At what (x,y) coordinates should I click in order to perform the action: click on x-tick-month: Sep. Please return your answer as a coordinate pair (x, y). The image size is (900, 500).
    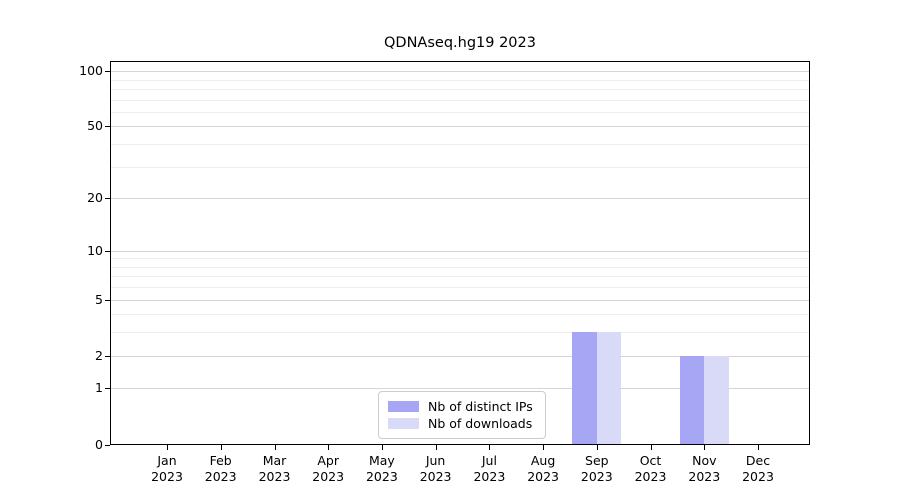
    Looking at the image, I should click on (597, 460).